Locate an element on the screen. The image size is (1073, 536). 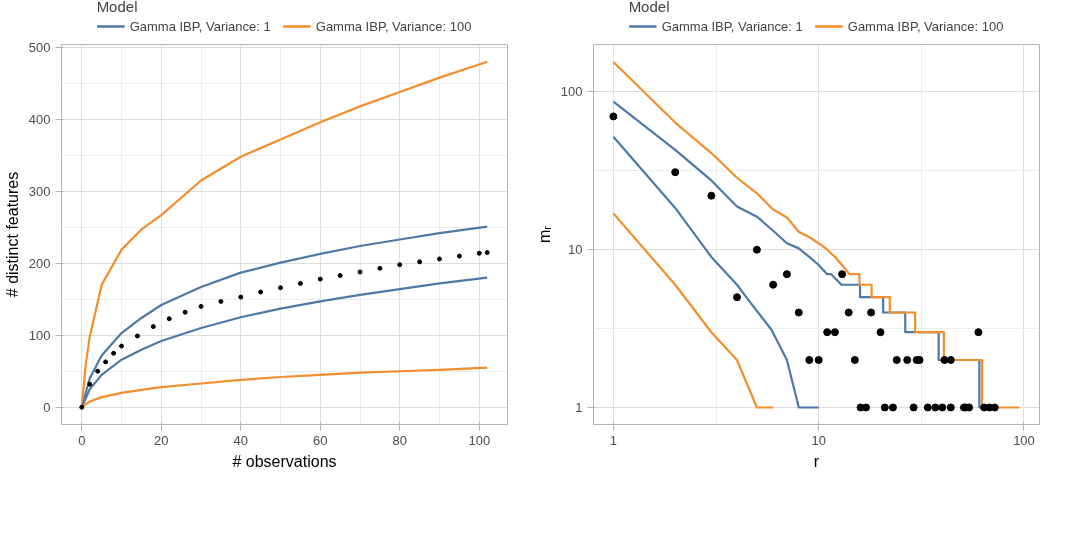
y-tick-label: 200 is located at coordinates (39, 263).